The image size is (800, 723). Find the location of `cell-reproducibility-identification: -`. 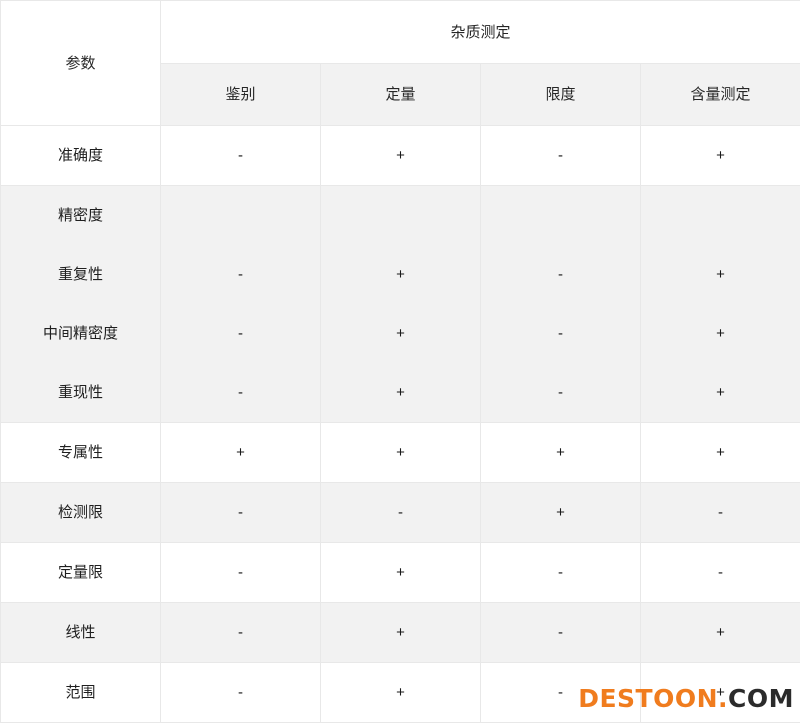

cell-reproducibility-identification: - is located at coordinates (240, 392).